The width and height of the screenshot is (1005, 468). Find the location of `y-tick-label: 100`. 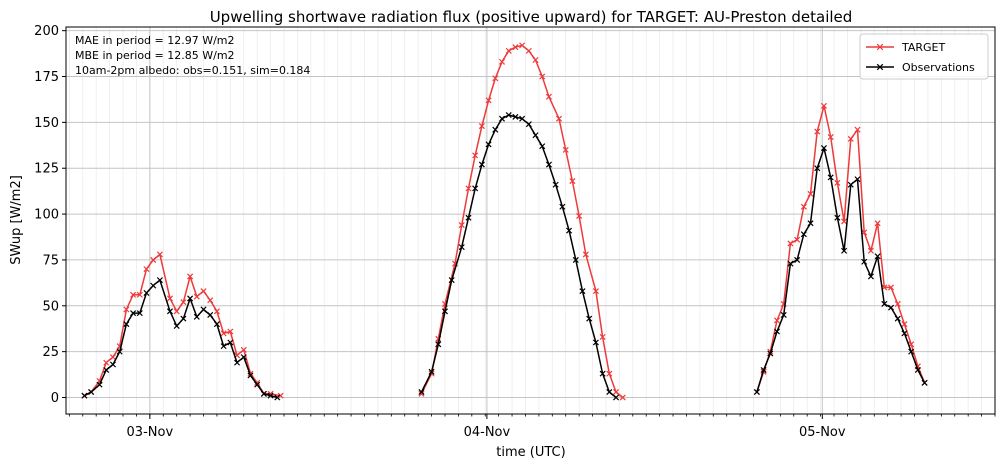

y-tick-label: 100 is located at coordinates (46, 215).